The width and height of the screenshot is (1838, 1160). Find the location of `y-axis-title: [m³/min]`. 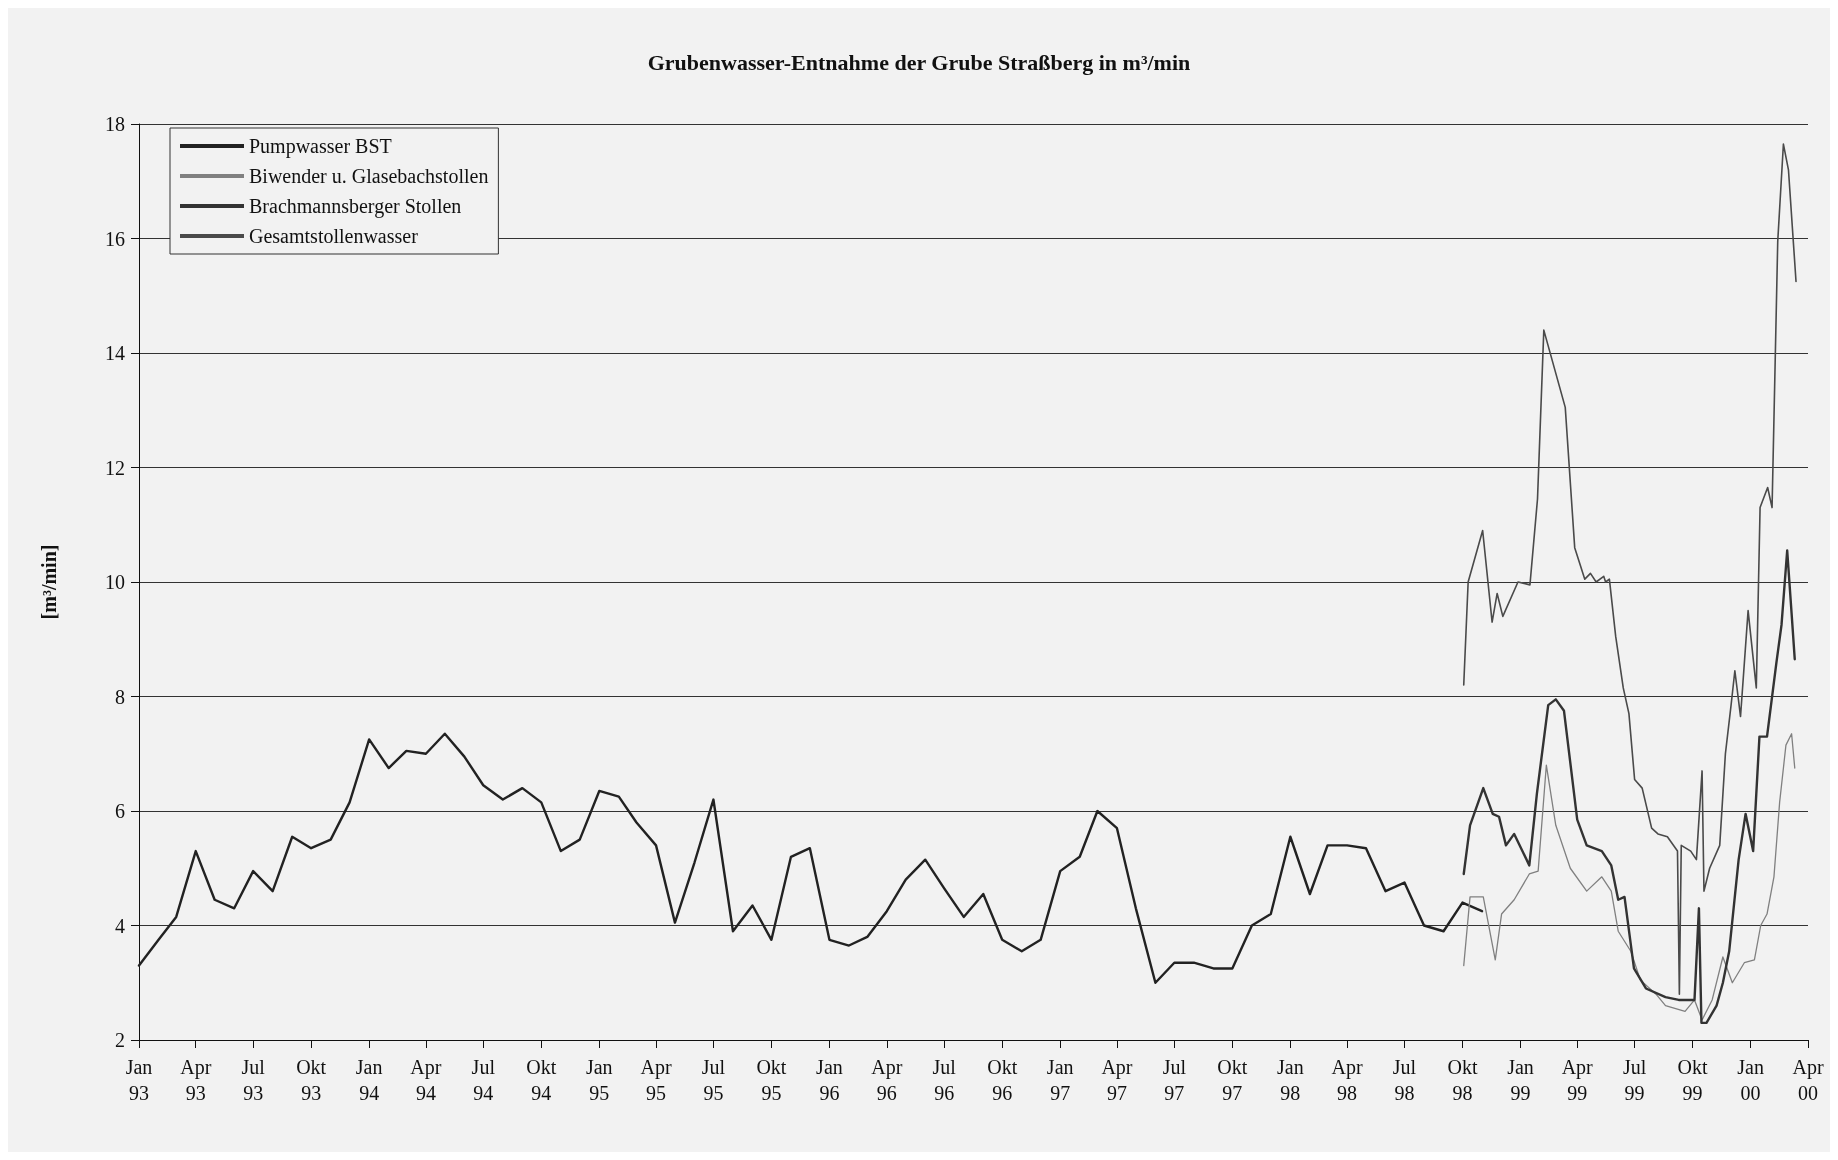

y-axis-title: [m³/min] is located at coordinates (49, 582).